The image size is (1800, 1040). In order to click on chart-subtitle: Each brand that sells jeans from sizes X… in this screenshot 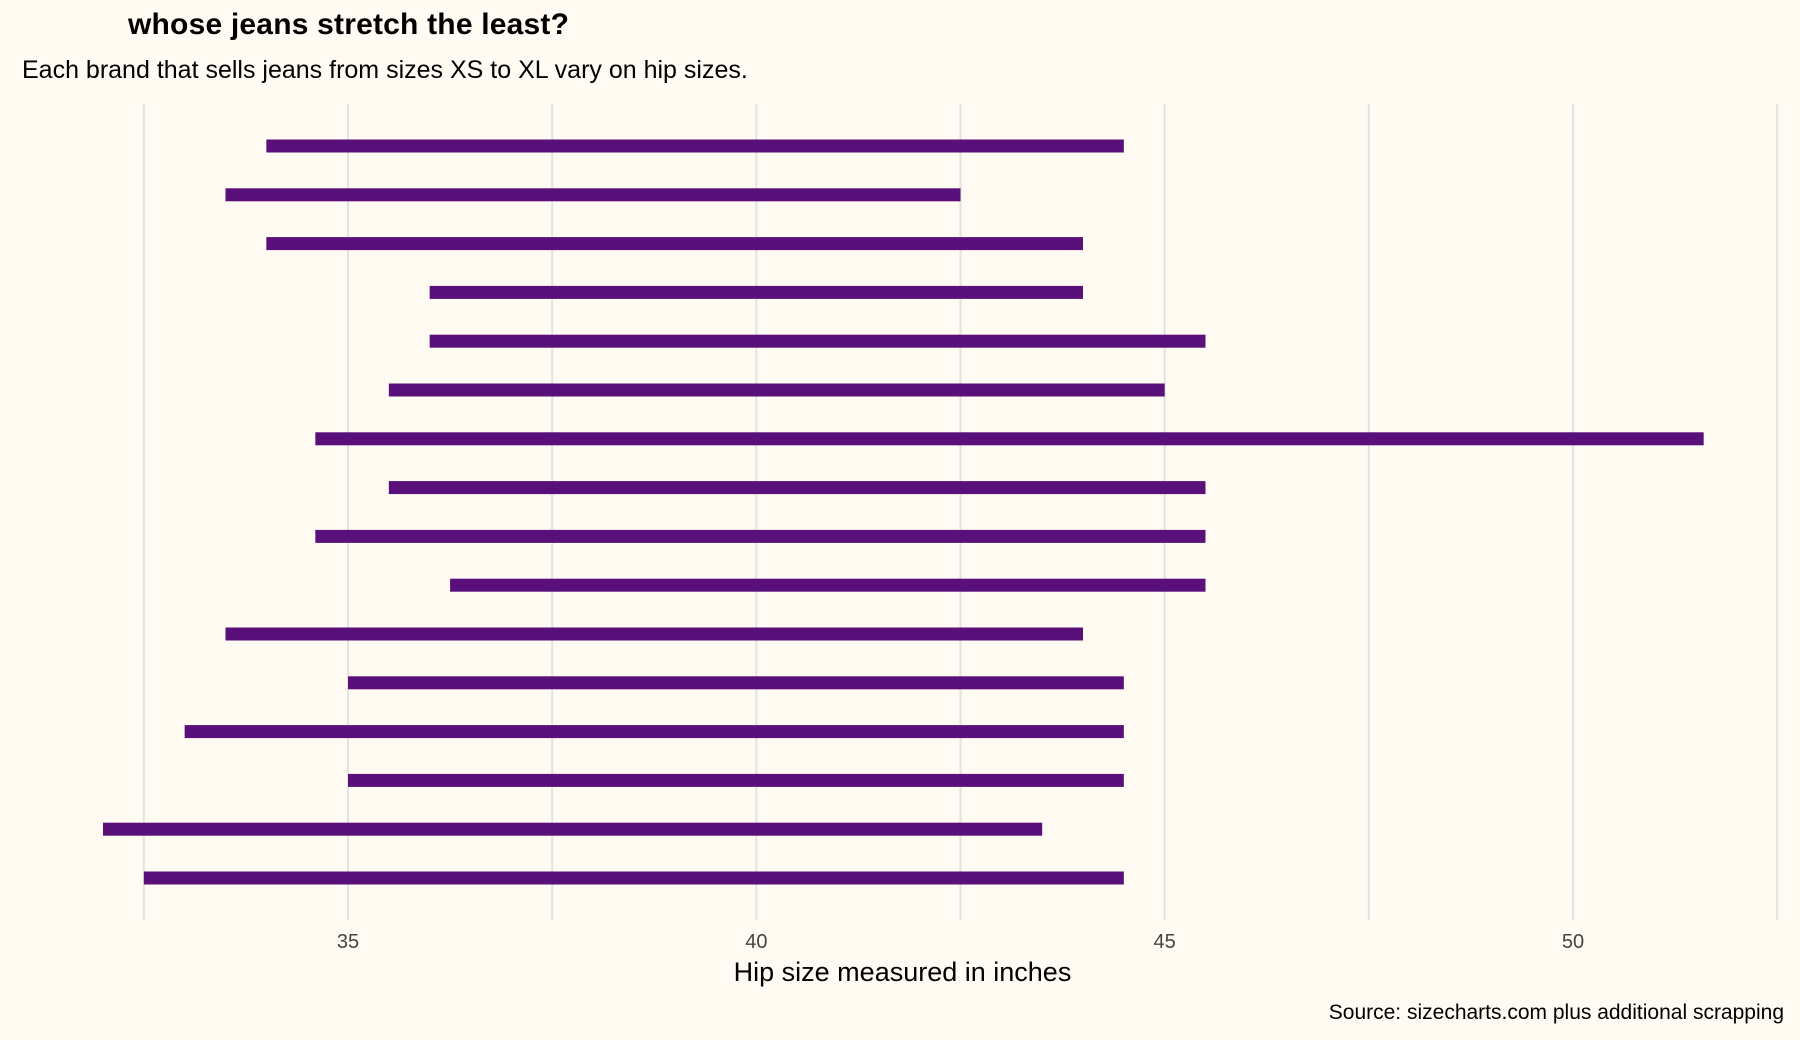, I will do `click(385, 70)`.